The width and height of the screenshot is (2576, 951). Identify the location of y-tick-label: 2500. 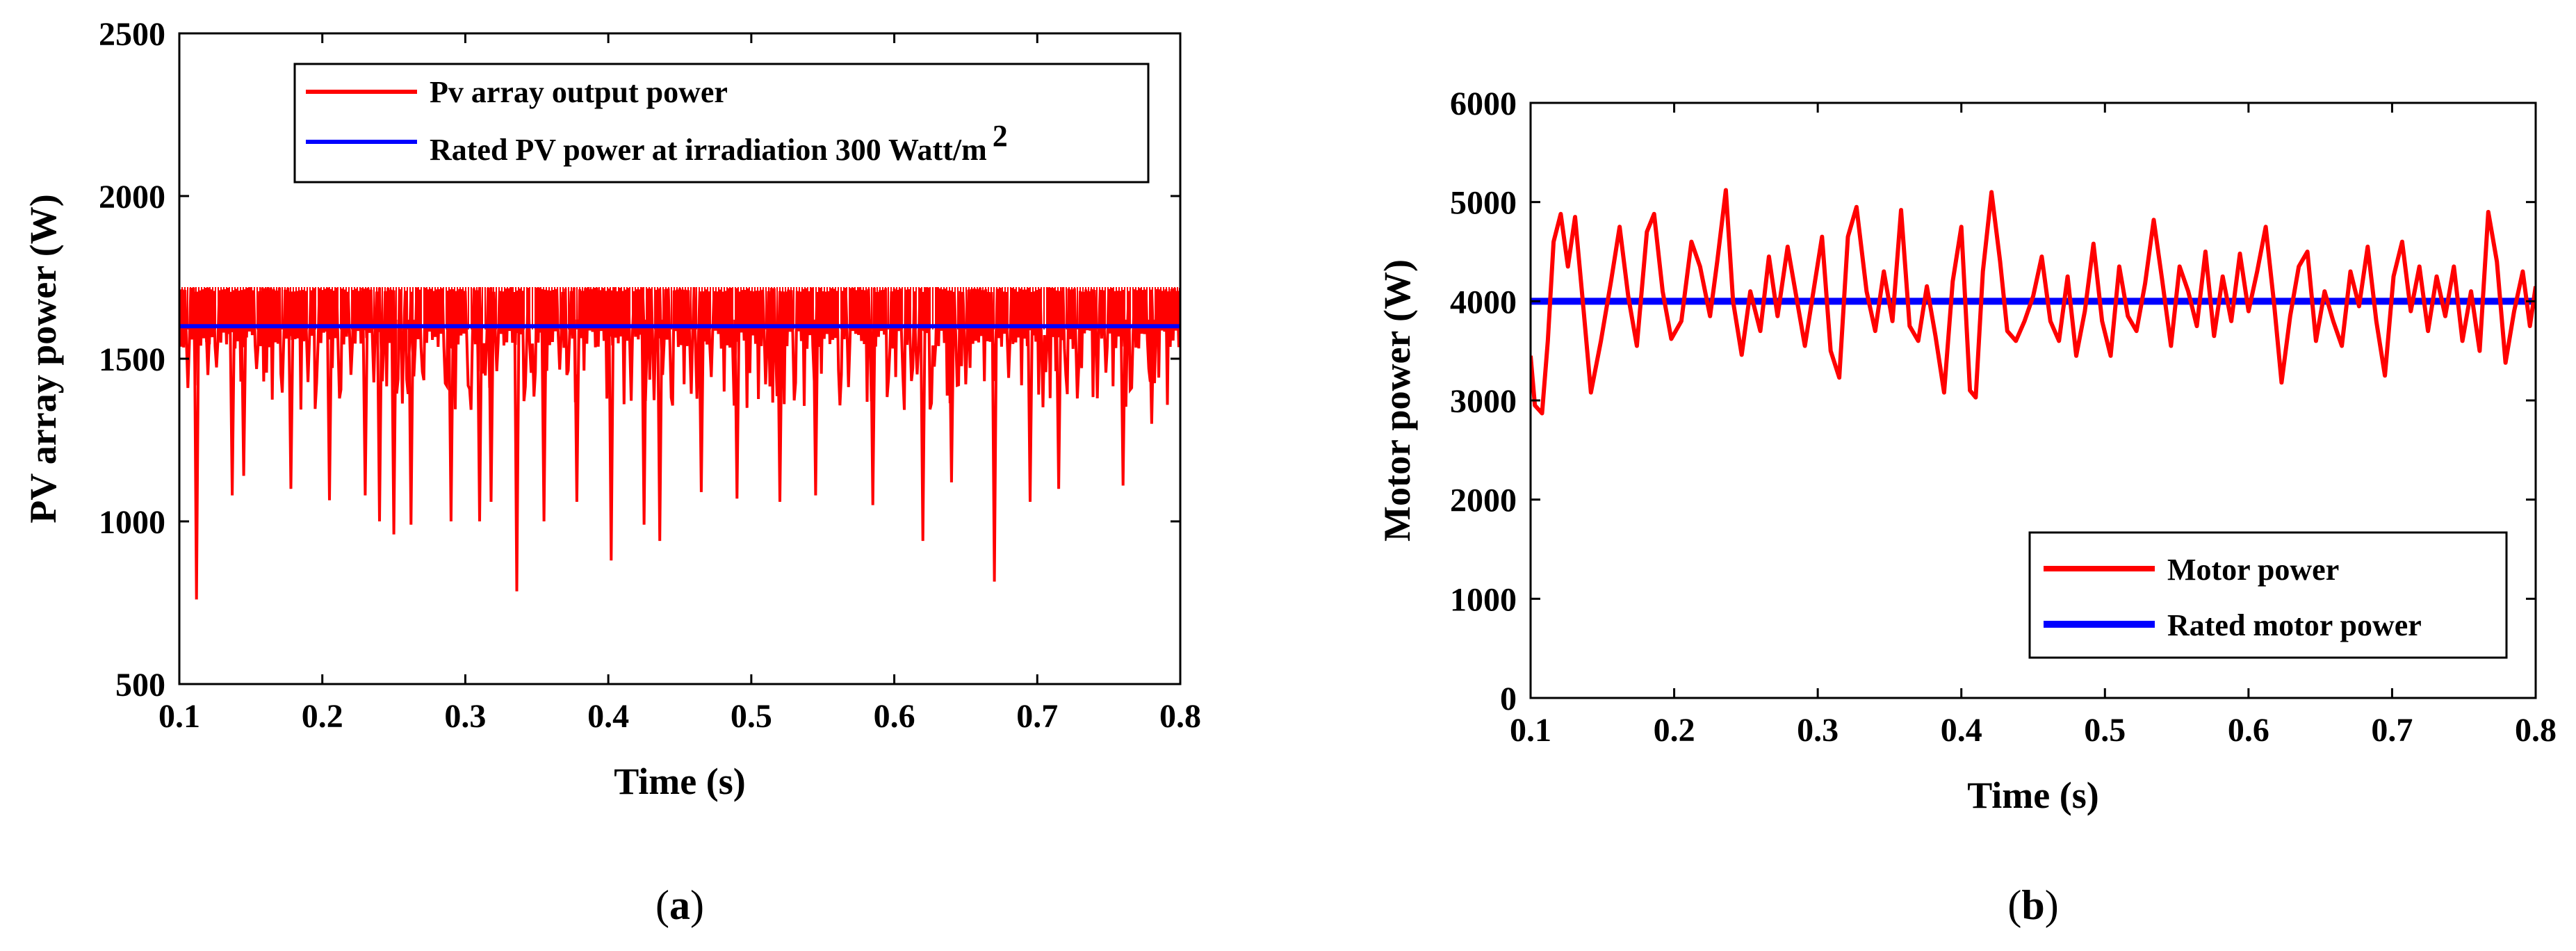
(132, 34).